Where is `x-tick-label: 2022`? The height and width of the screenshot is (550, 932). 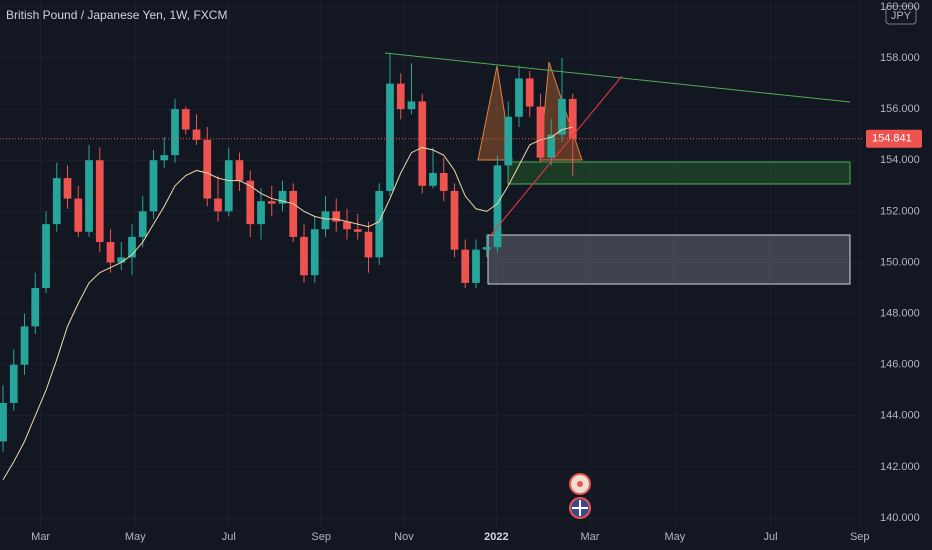 x-tick-label: 2022 is located at coordinates (496, 537).